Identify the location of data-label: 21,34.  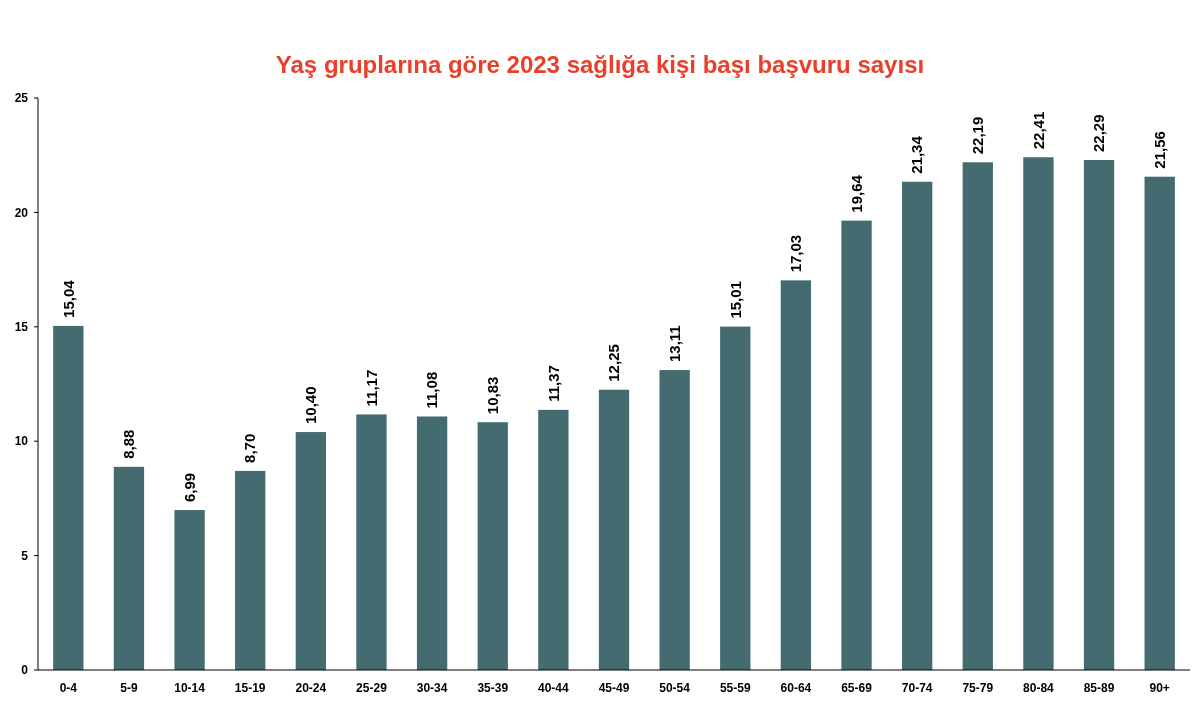
(917, 154).